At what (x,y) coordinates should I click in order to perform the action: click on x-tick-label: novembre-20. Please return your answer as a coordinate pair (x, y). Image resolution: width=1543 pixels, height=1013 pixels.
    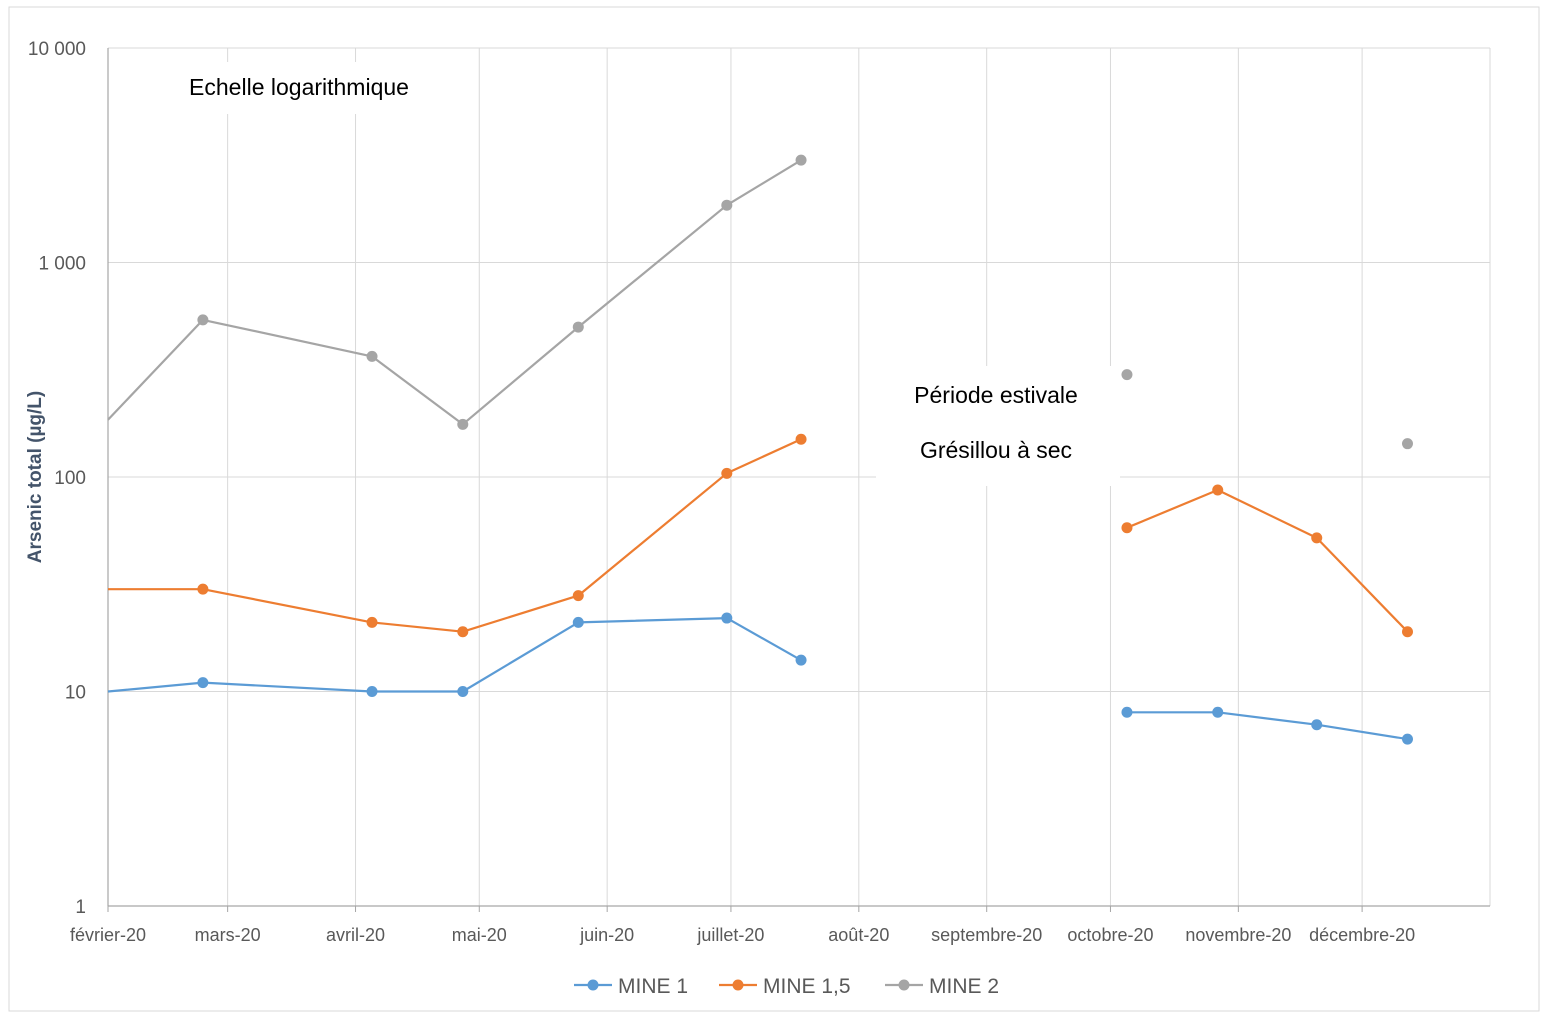
    Looking at the image, I should click on (1238, 935).